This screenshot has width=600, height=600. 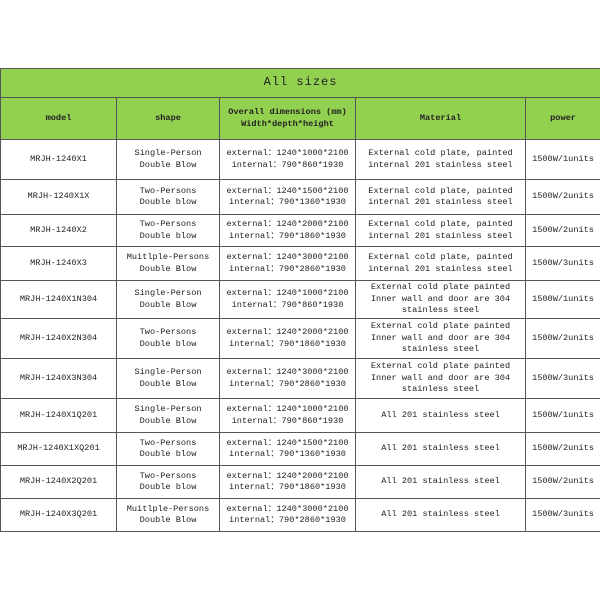 What do you see at coordinates (563, 117) in the screenshot?
I see `header-text: power` at bounding box center [563, 117].